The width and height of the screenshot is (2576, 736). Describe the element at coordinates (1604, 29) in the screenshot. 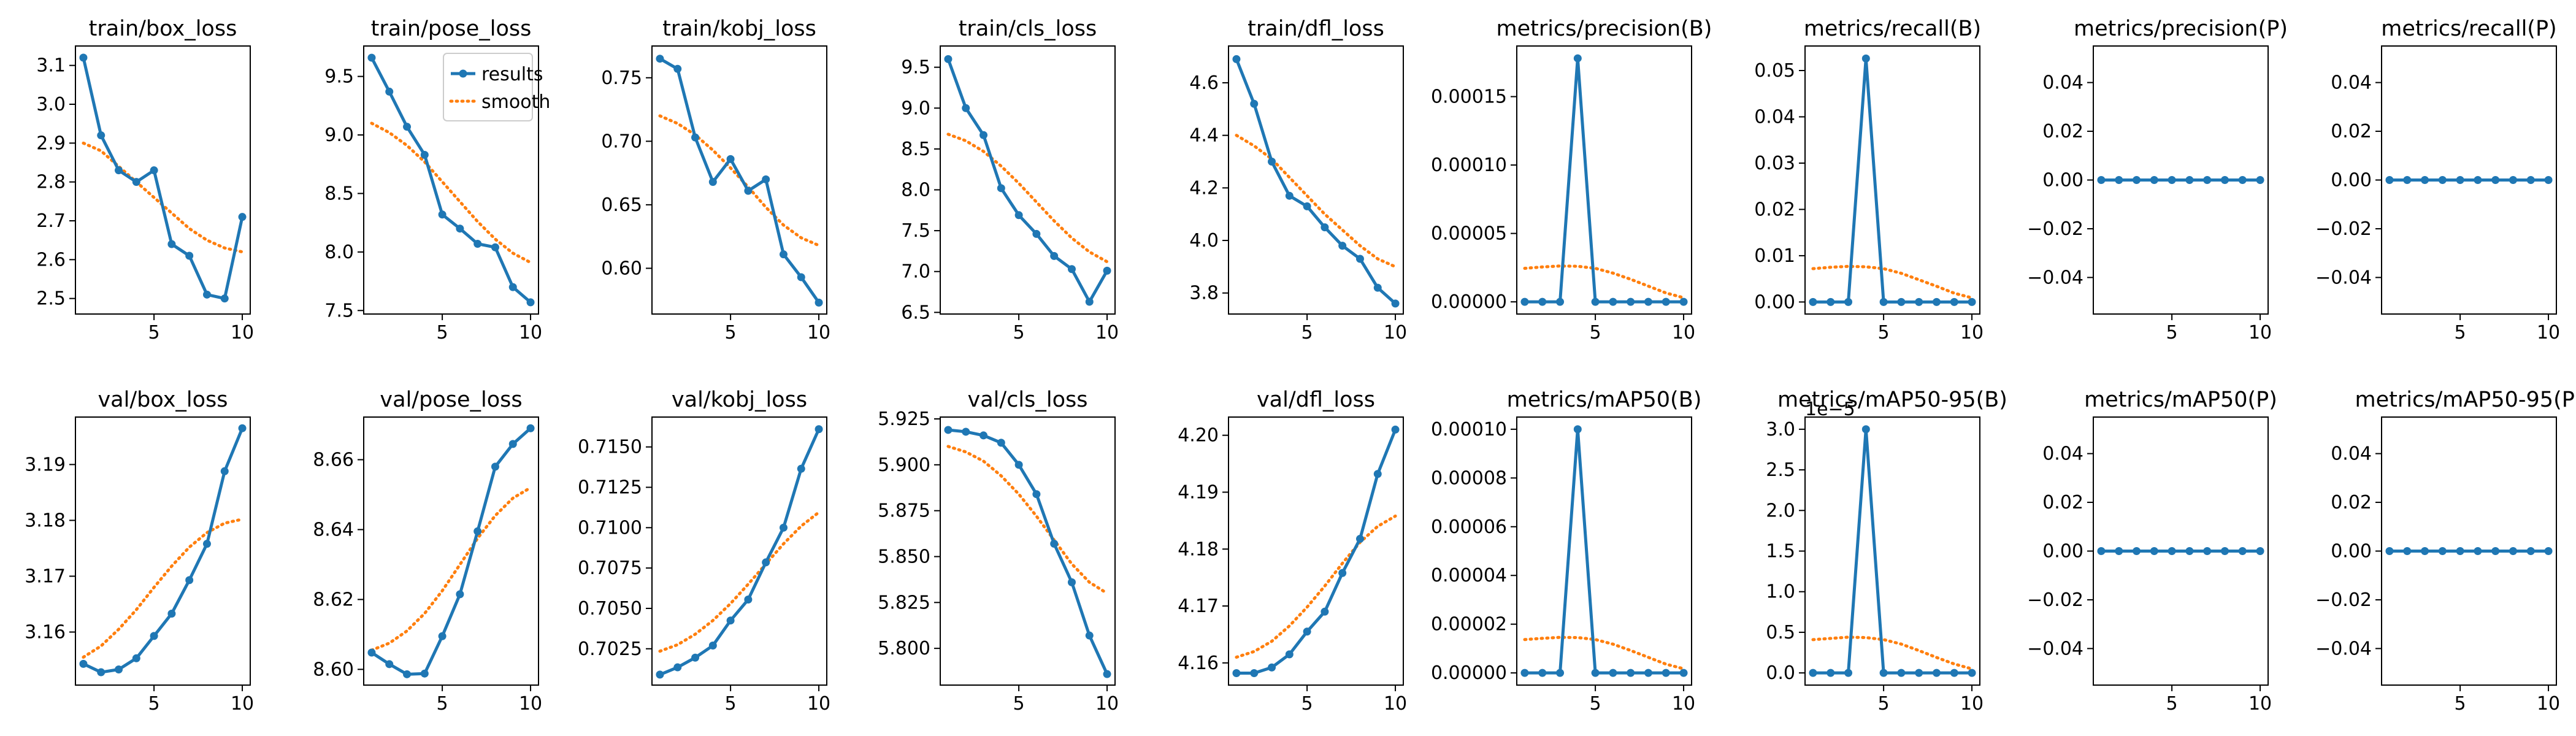

I see `subplot-title: metrics/precision(B)` at that location.